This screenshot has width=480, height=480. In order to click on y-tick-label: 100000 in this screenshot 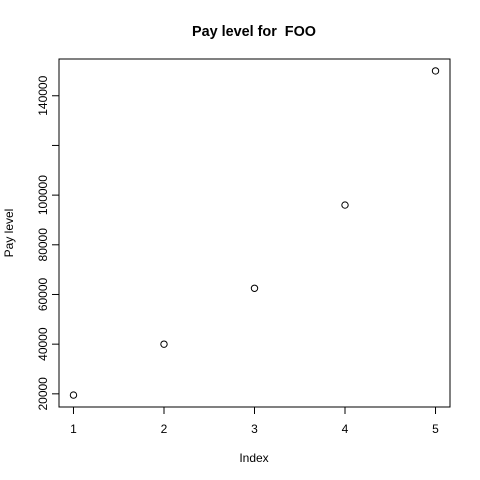, I will do `click(43, 195)`.